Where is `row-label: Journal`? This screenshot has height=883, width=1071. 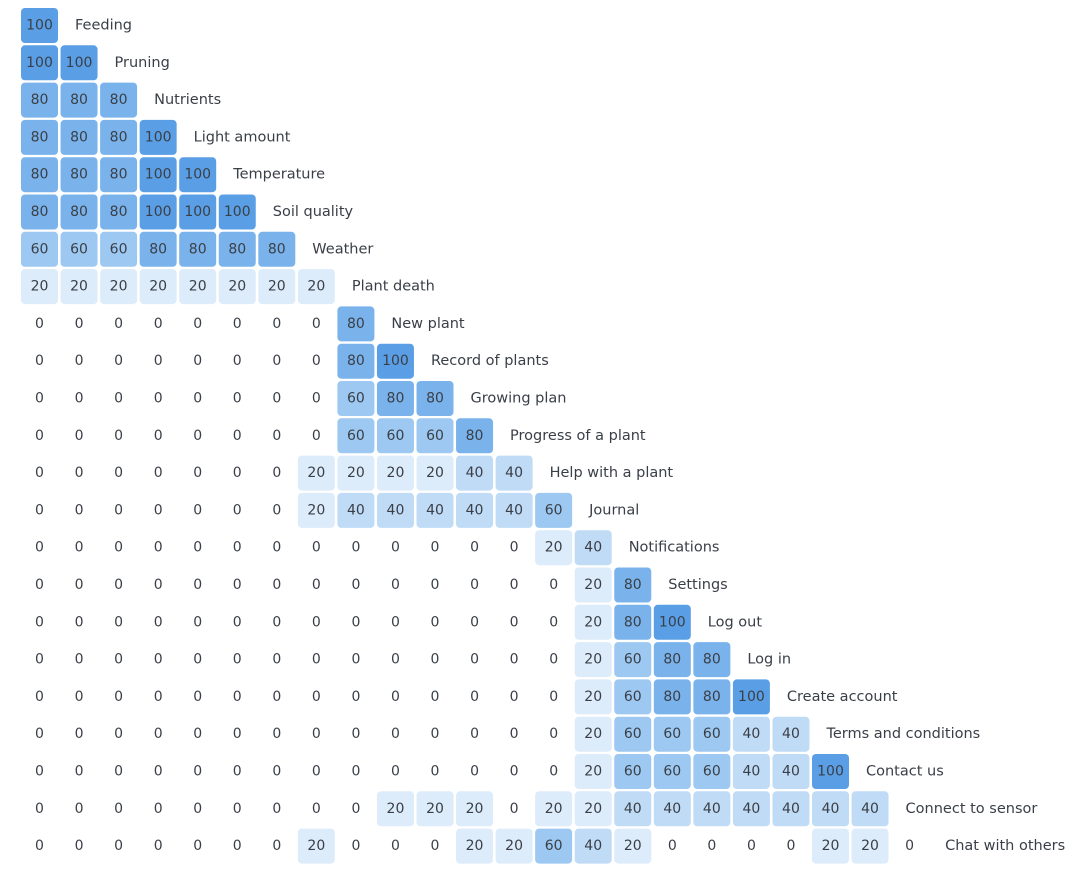 row-label: Journal is located at coordinates (613, 510).